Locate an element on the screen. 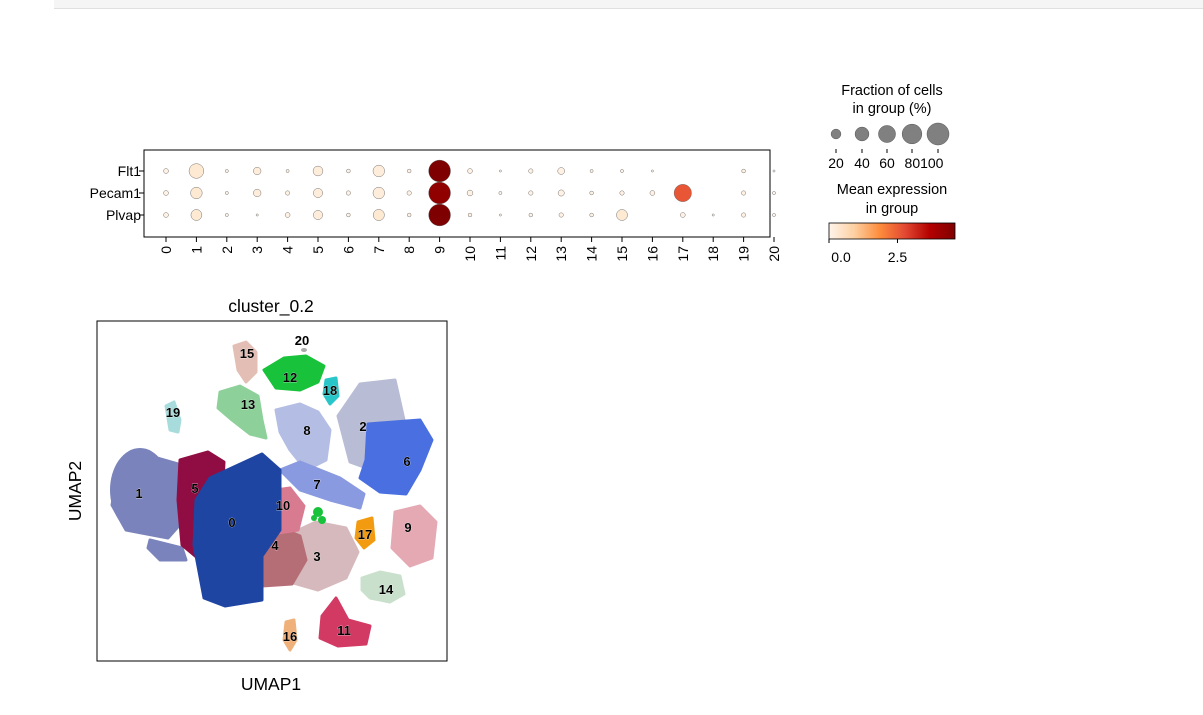  dotplot-dots is located at coordinates (469, 193).